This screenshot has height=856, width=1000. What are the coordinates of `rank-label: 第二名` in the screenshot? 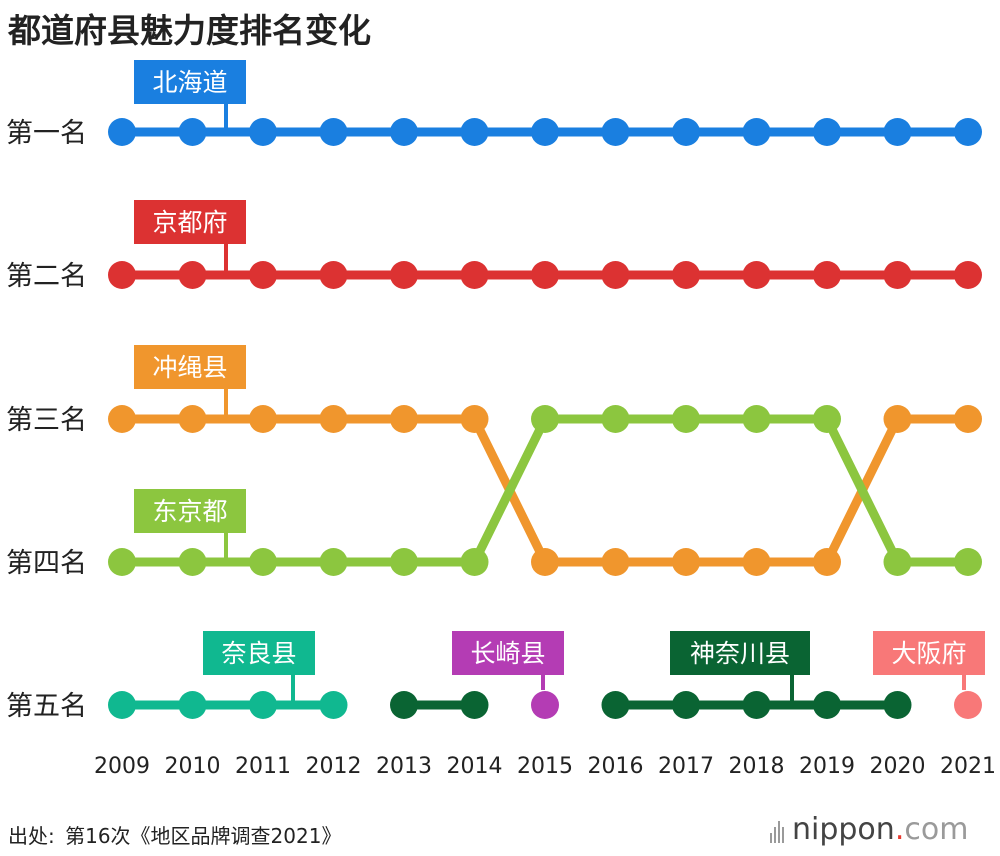 It's located at (46, 276).